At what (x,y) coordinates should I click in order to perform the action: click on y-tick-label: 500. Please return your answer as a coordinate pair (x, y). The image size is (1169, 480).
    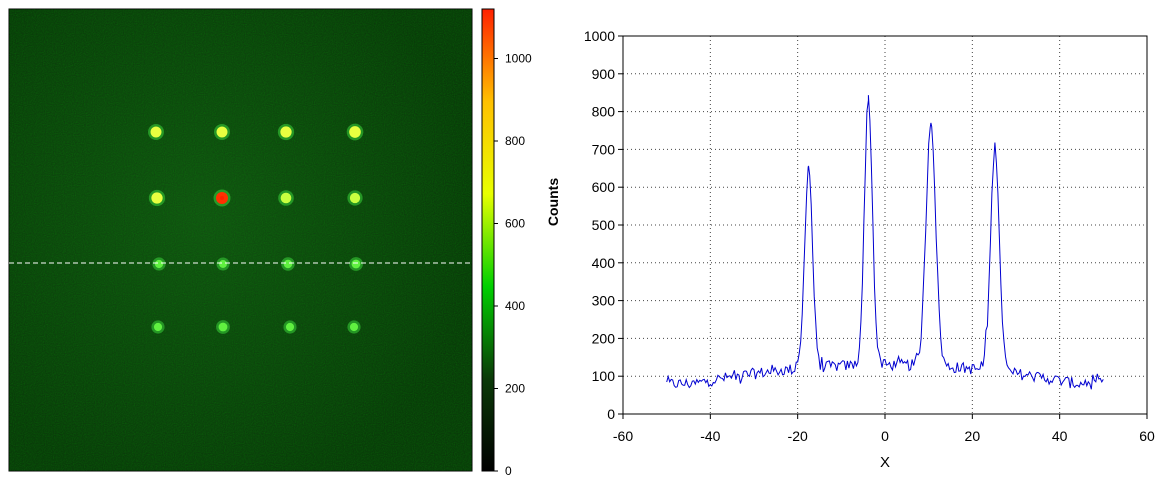
    Looking at the image, I should click on (604, 225).